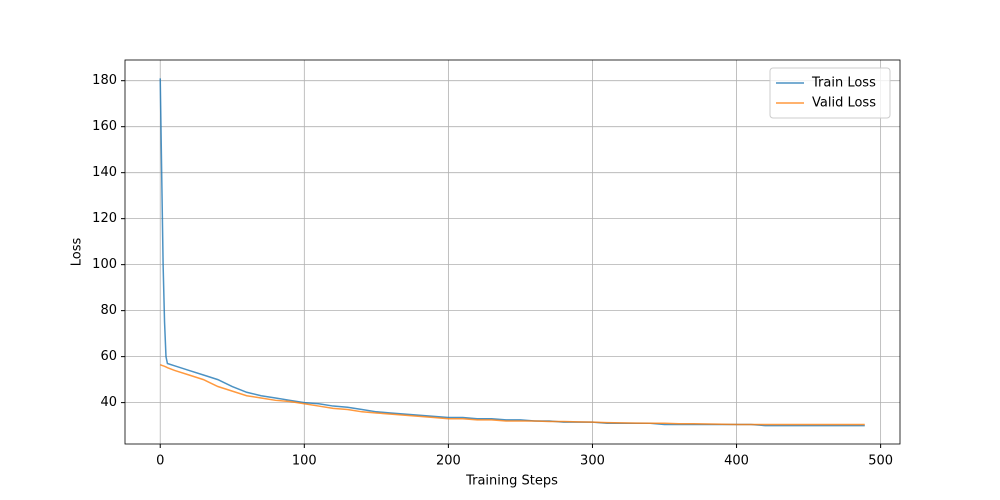 The height and width of the screenshot is (500, 1000). I want to click on y-tick-label: 140, so click(104, 172).